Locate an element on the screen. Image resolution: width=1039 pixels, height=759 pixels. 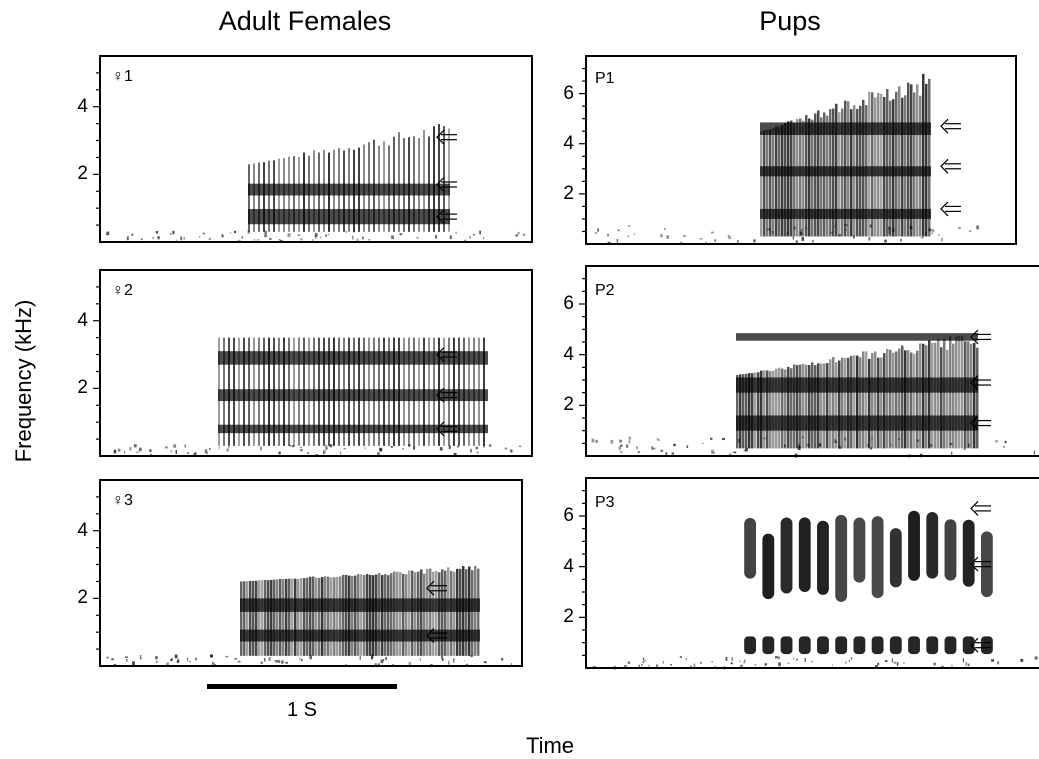
spectrogram-pup-2: P2 6 4 2 is located at coordinates (792, 361).